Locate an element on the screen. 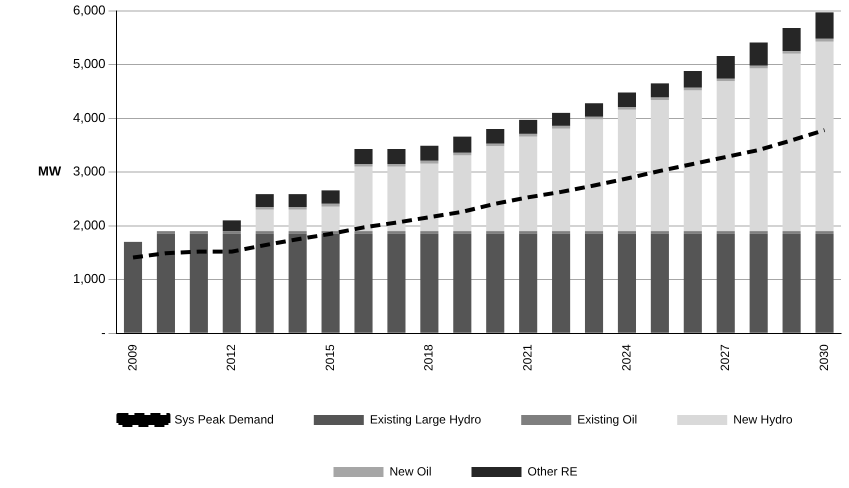 The image size is (849, 488). x-tick-label: 2012 is located at coordinates (231, 358).